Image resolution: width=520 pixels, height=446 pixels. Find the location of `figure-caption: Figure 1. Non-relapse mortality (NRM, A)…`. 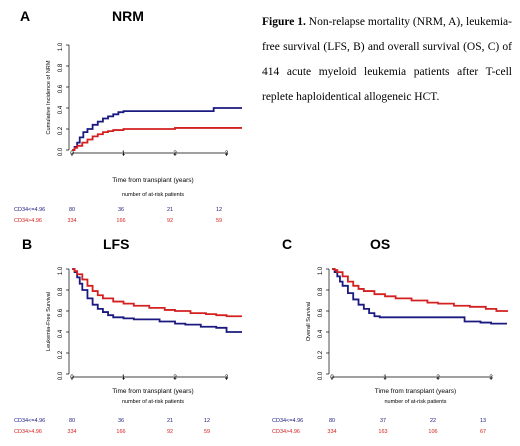

figure-caption: Figure 1. Non-relapse mortality (NRM, A)… is located at coordinates (387, 60).